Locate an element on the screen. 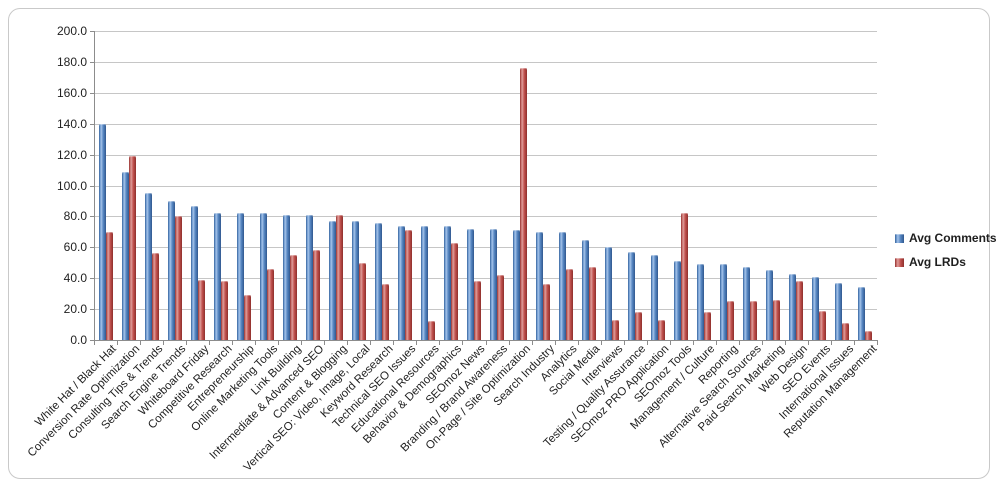  y-axis-label: 20.0 is located at coordinates (75, 309).